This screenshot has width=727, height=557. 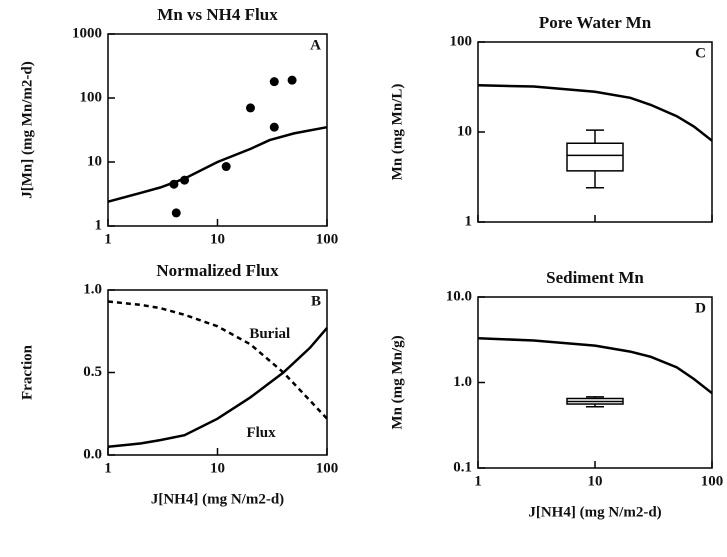 I want to click on y-tick-label: 10.0, so click(x=459, y=296).